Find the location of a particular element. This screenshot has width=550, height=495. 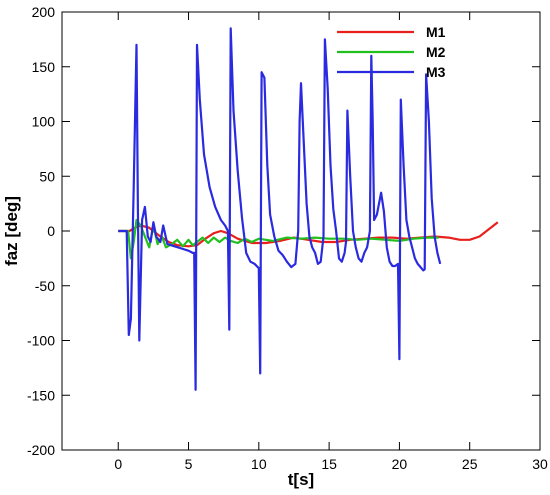

x-tick-label: 30 is located at coordinates (540, 464).